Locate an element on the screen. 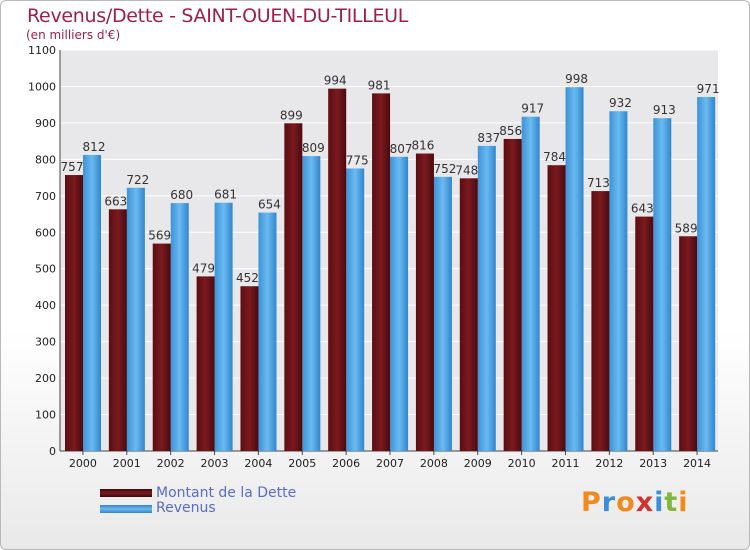 This screenshot has width=750, height=550. data-label-debt: 994 is located at coordinates (335, 81).